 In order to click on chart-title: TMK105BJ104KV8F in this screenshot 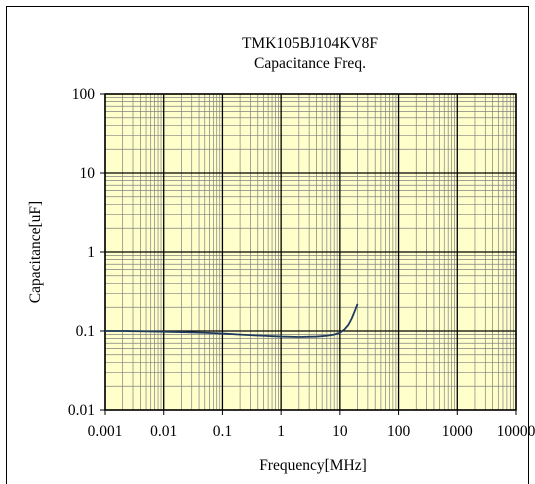, I will do `click(310, 43)`.